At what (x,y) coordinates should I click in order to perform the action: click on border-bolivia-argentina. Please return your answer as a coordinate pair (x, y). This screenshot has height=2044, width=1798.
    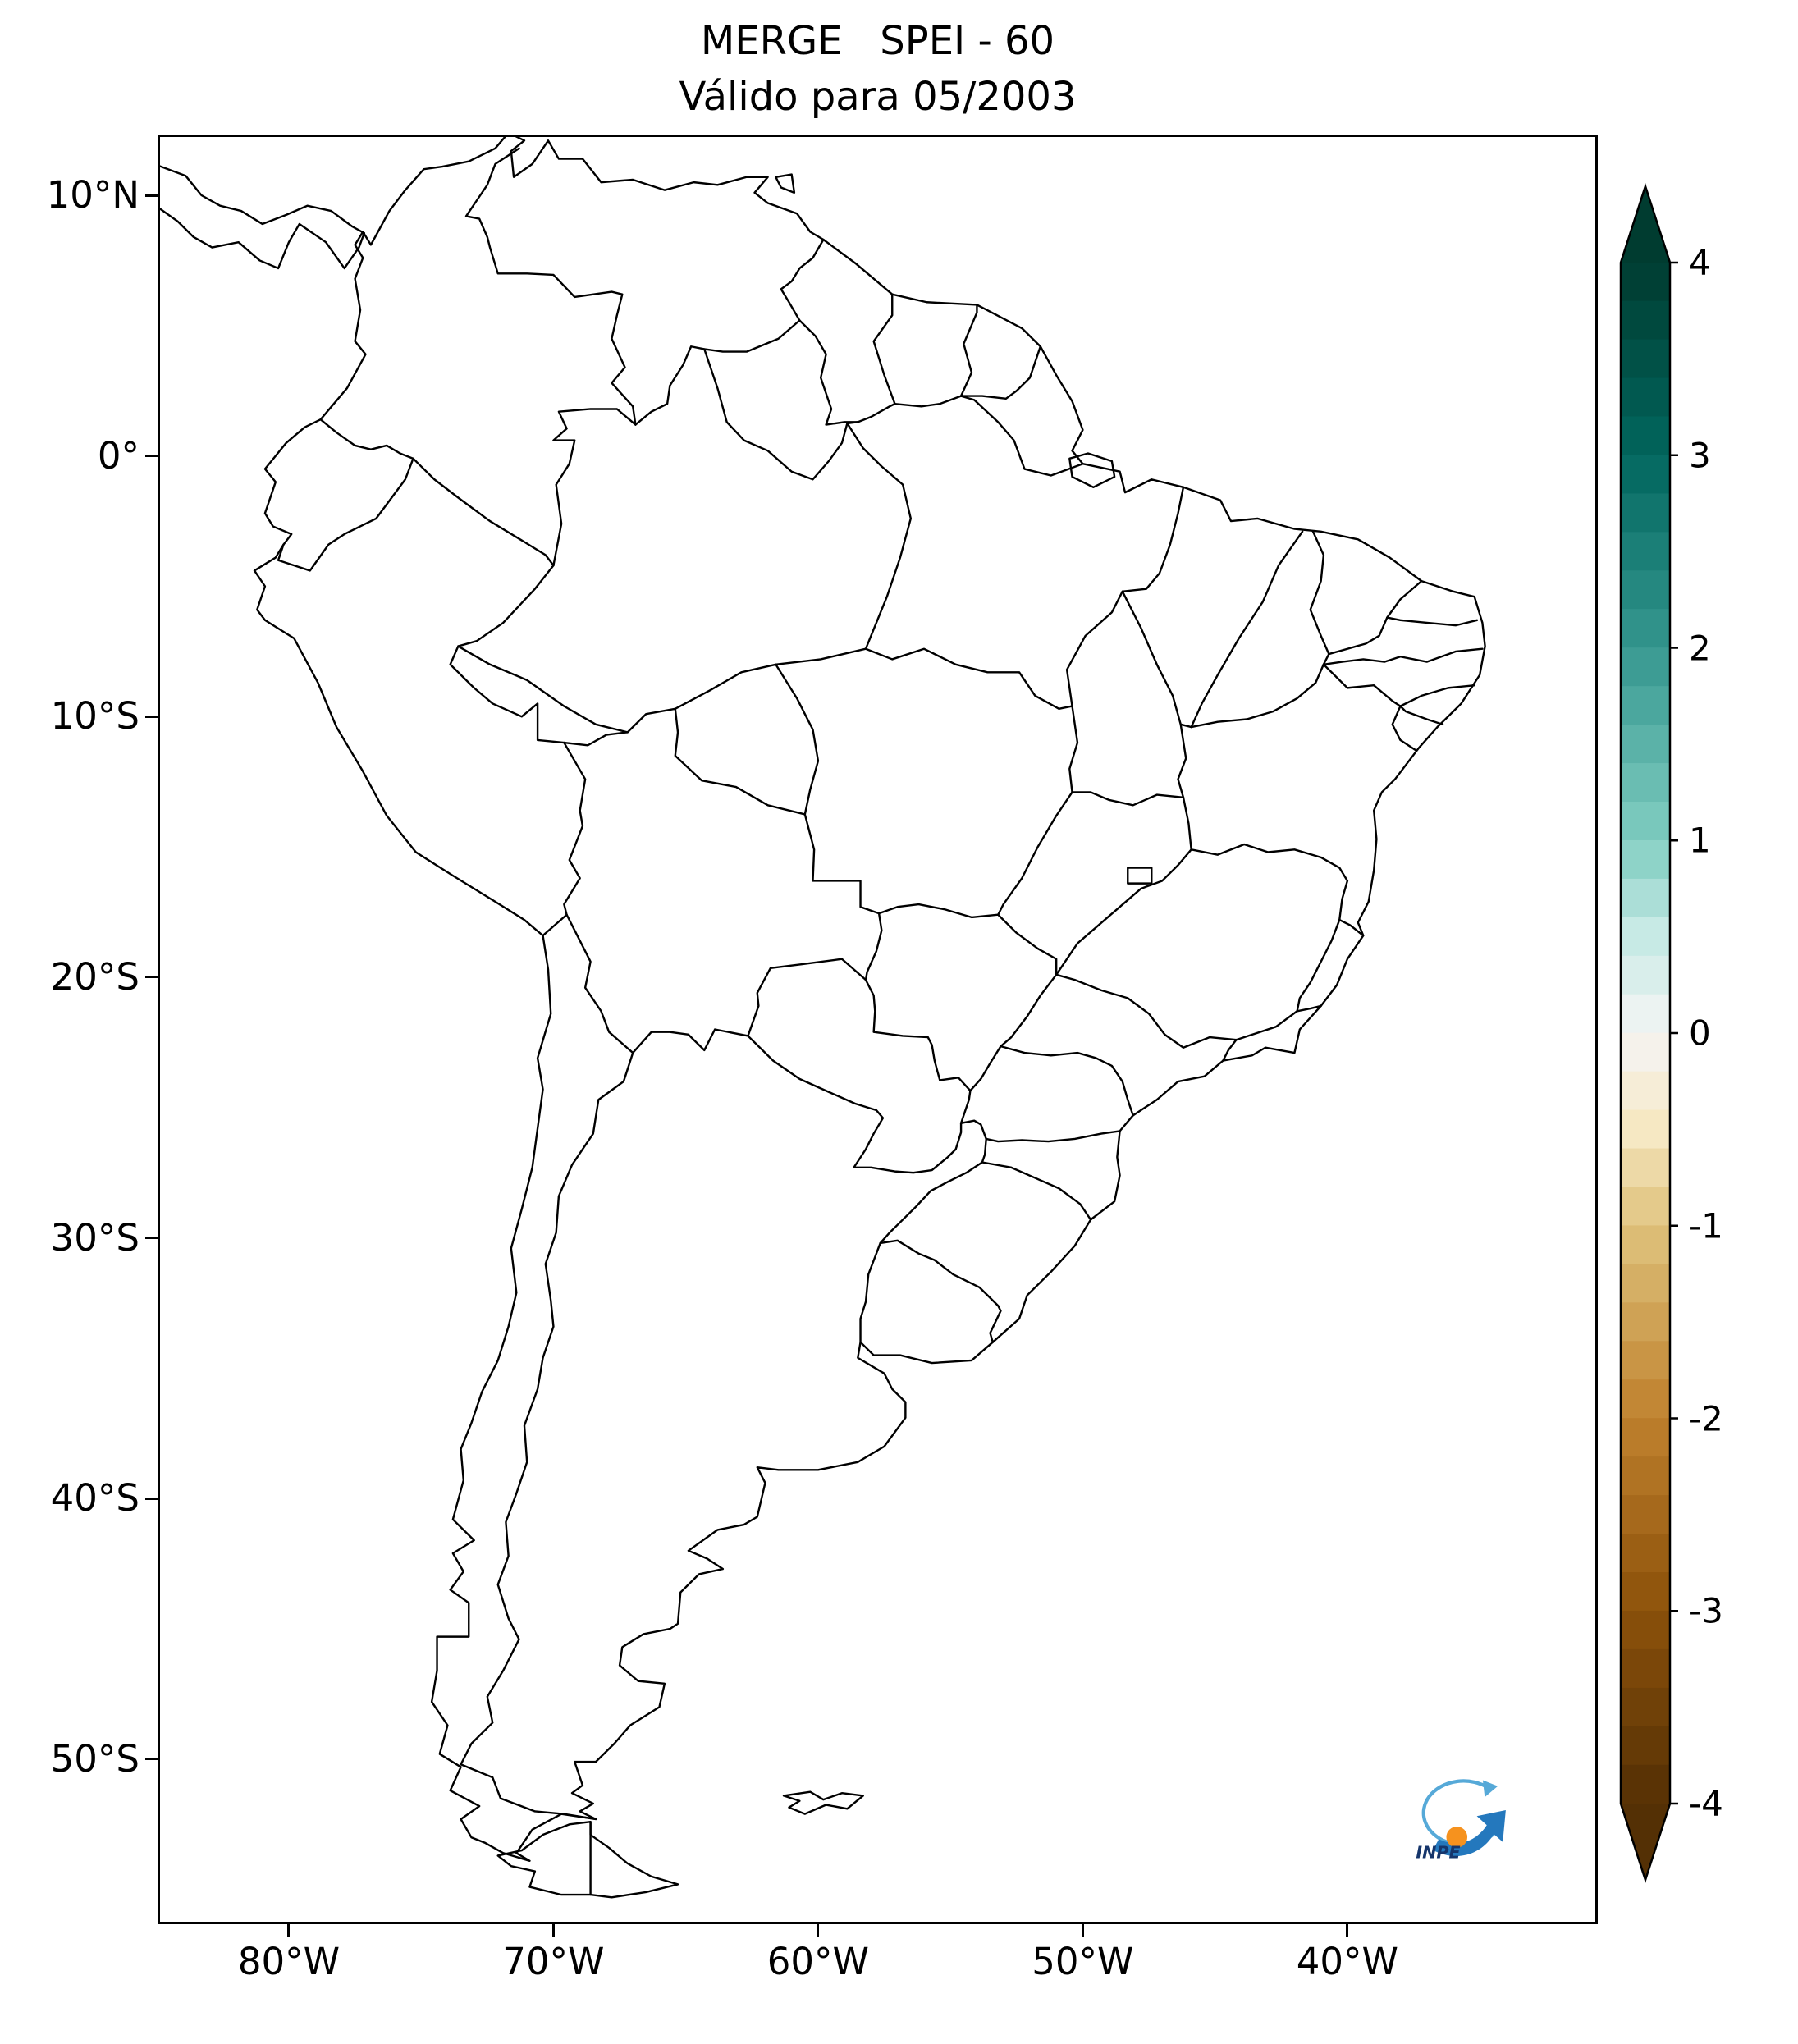
    Looking at the image, I should click on (690, 1042).